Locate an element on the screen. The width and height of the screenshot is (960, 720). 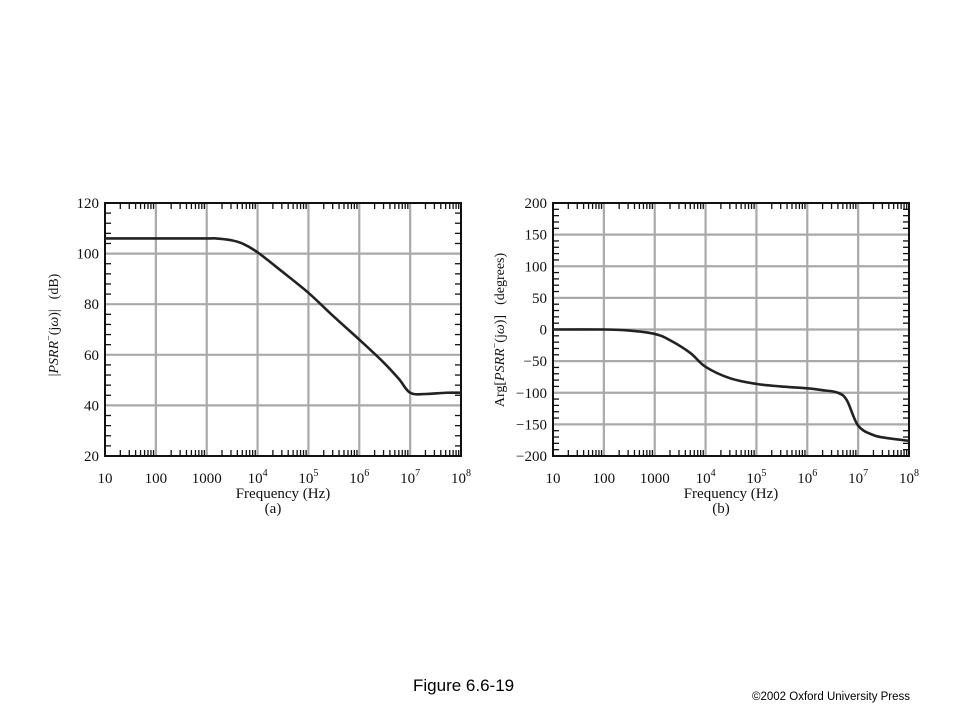
plot-frame is located at coordinates (283, 329).